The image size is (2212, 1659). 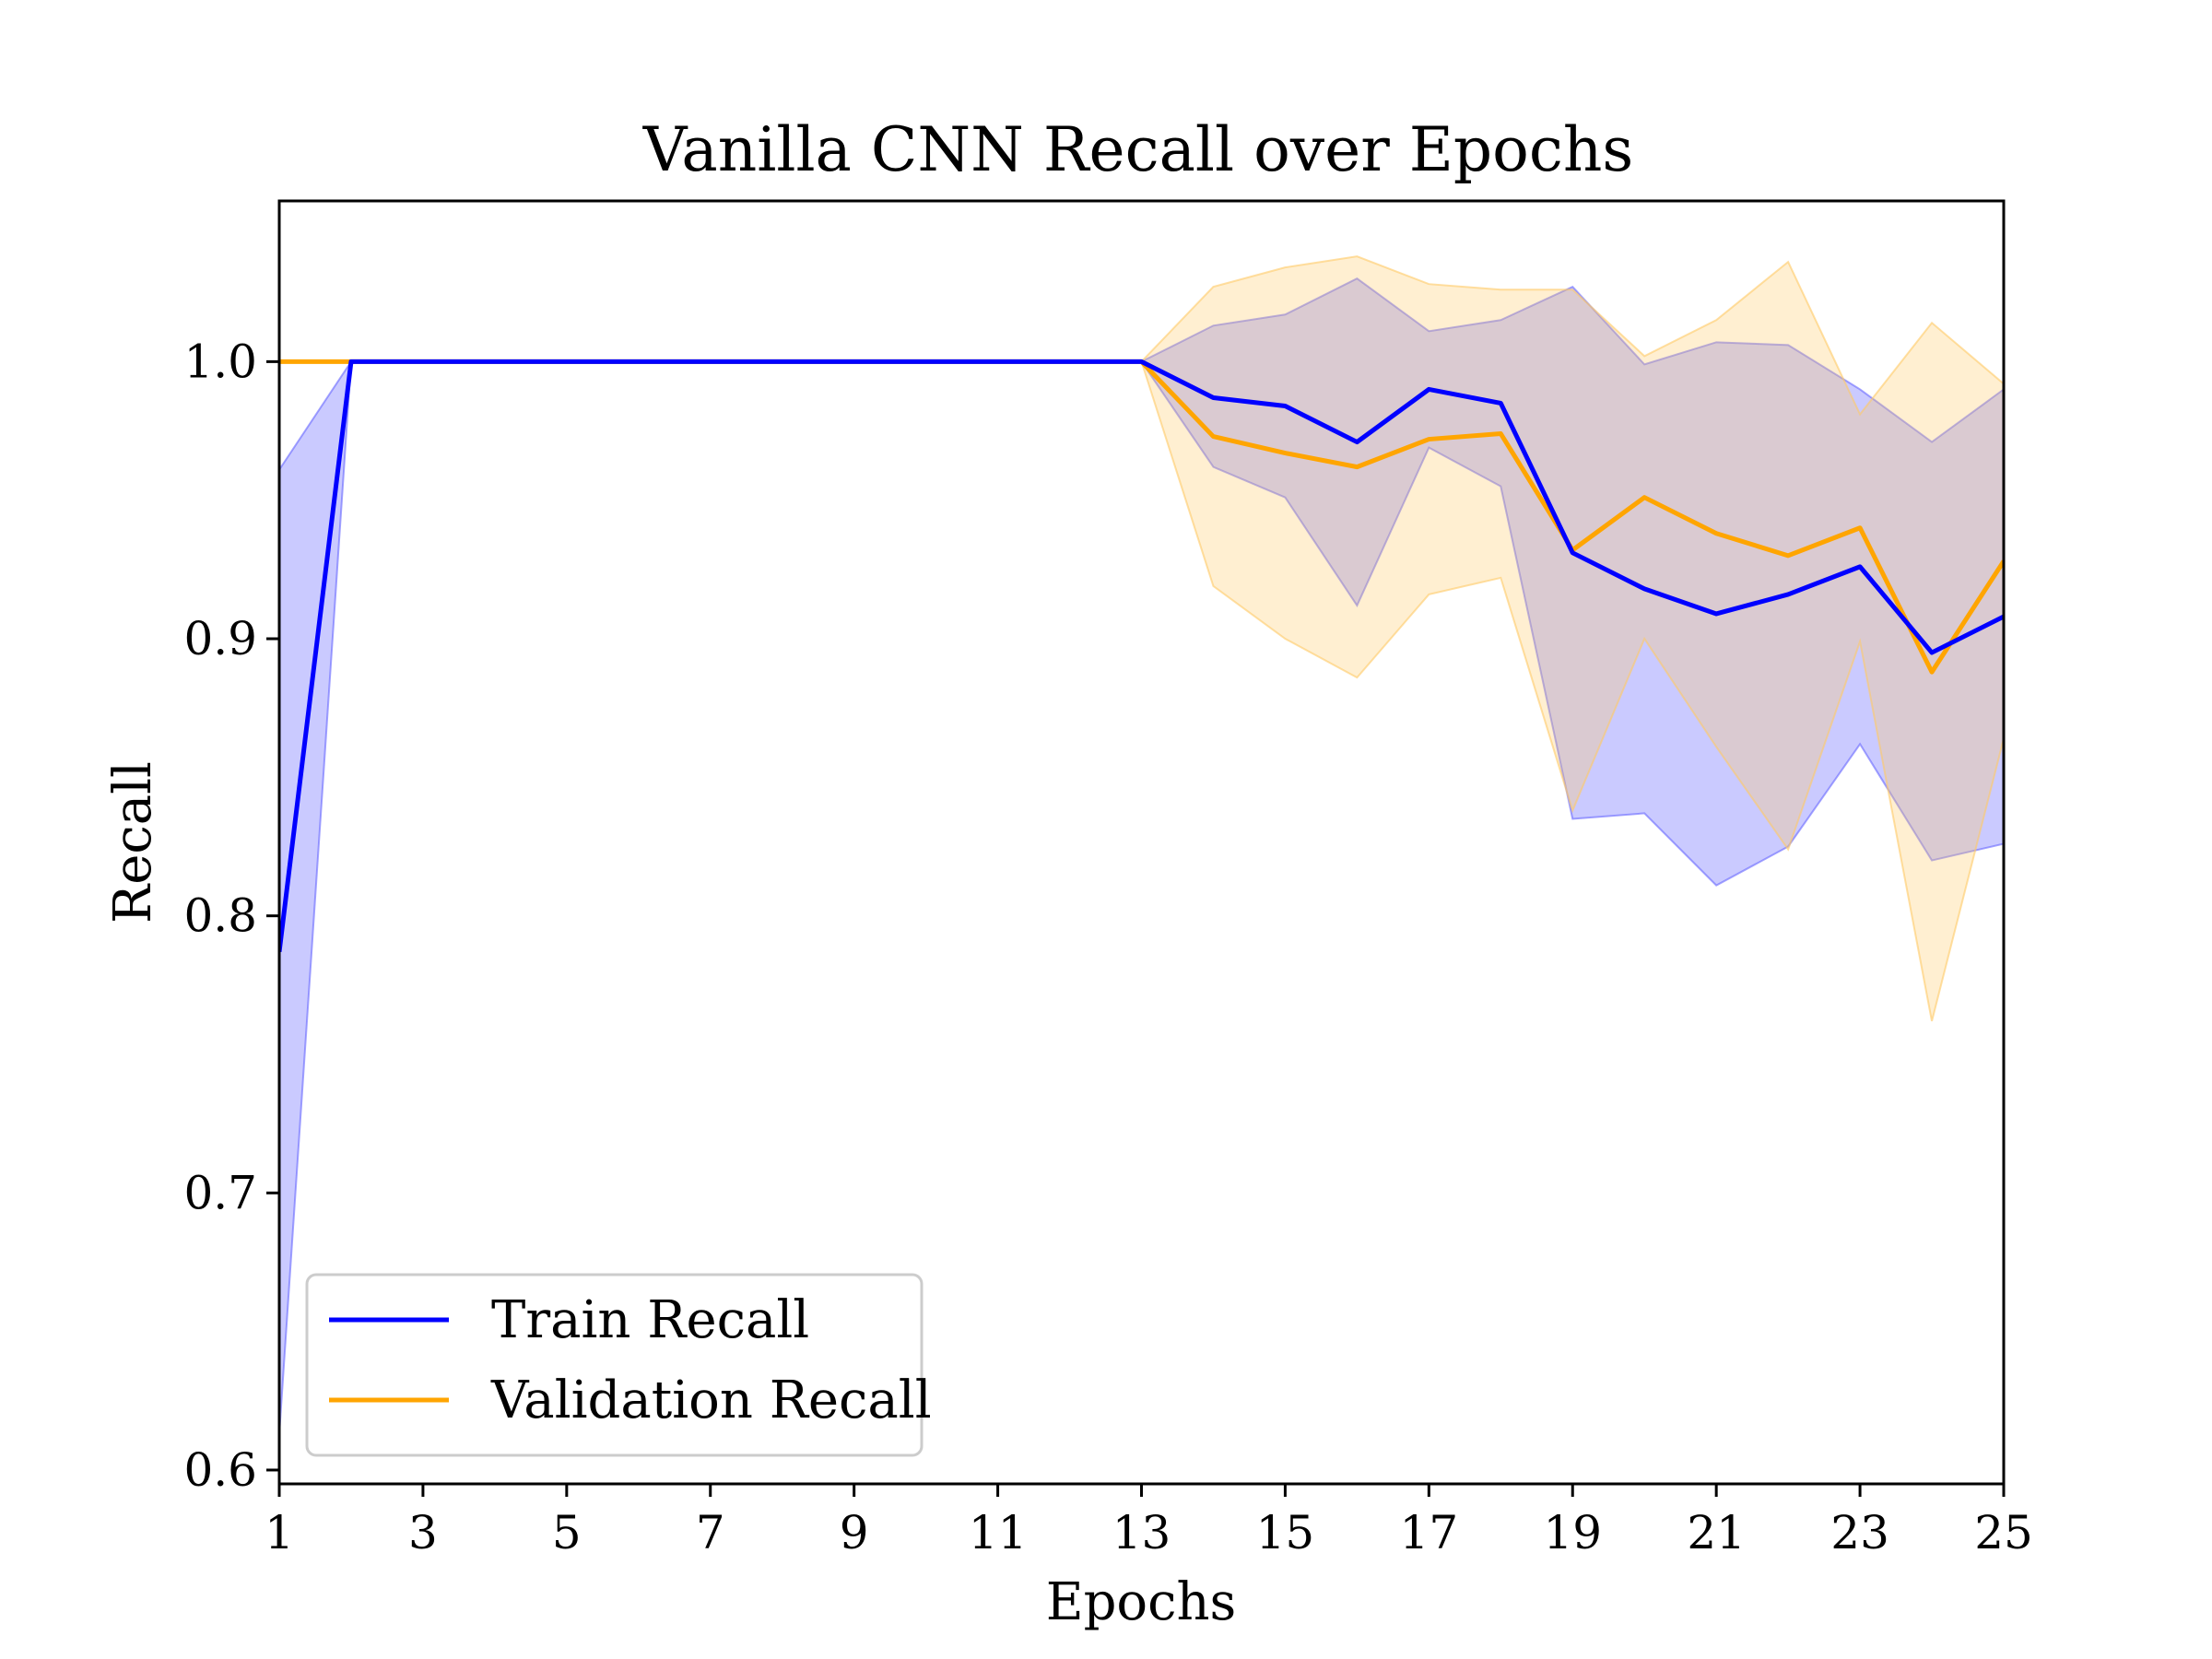 I want to click on y-axis-ticks: 0.6 0.7 0.8 0.9 1.0, so click(x=231, y=916).